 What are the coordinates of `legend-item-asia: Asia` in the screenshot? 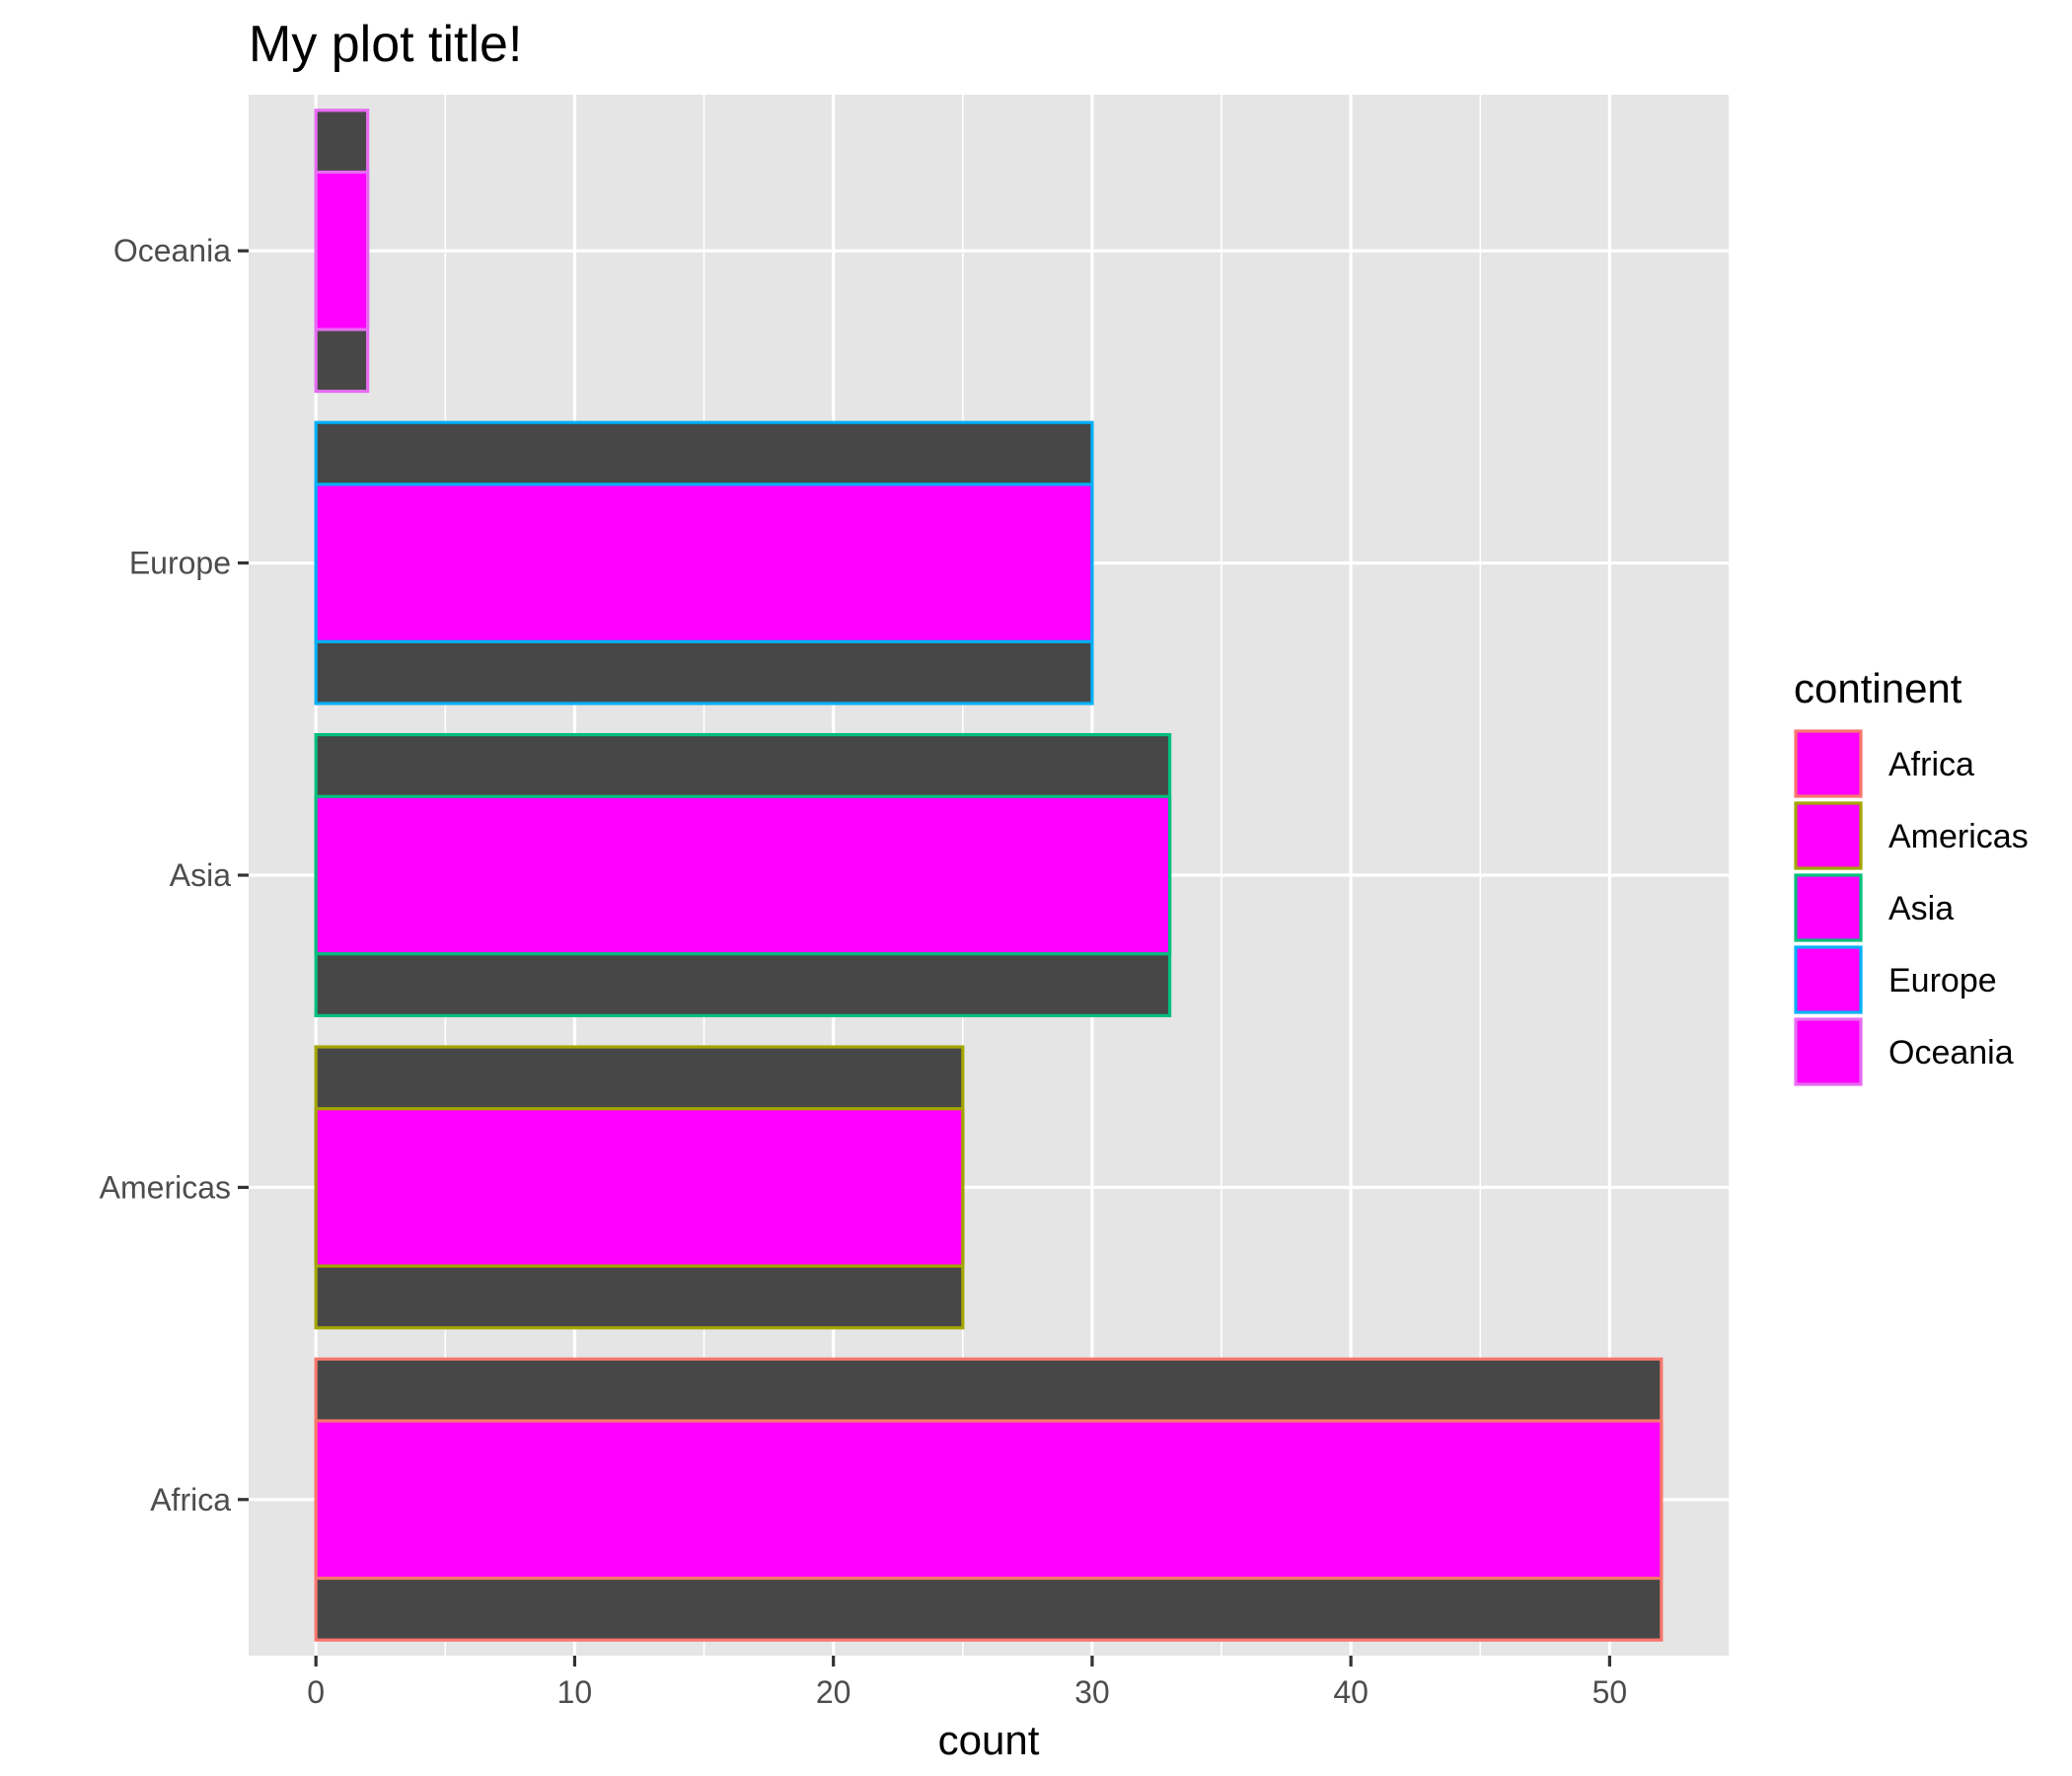 It's located at (1874, 907).